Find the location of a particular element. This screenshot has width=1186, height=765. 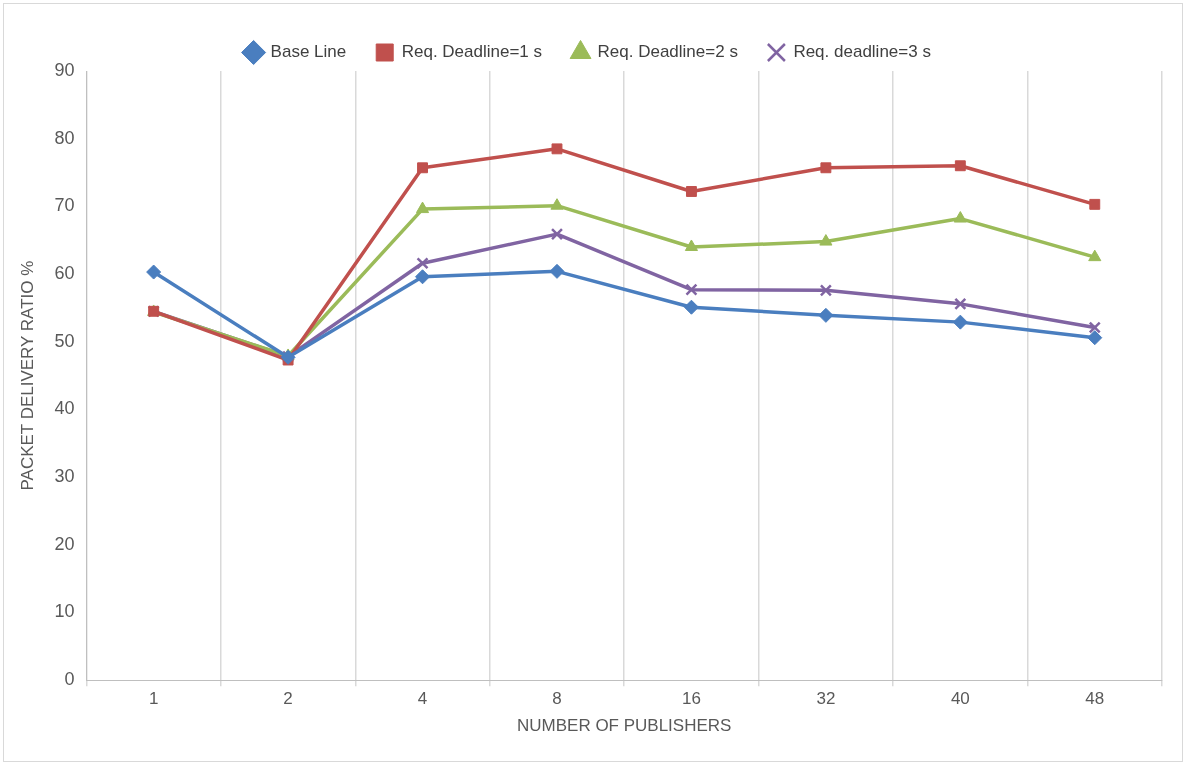

x-tick-label: 16 is located at coordinates (691, 699).